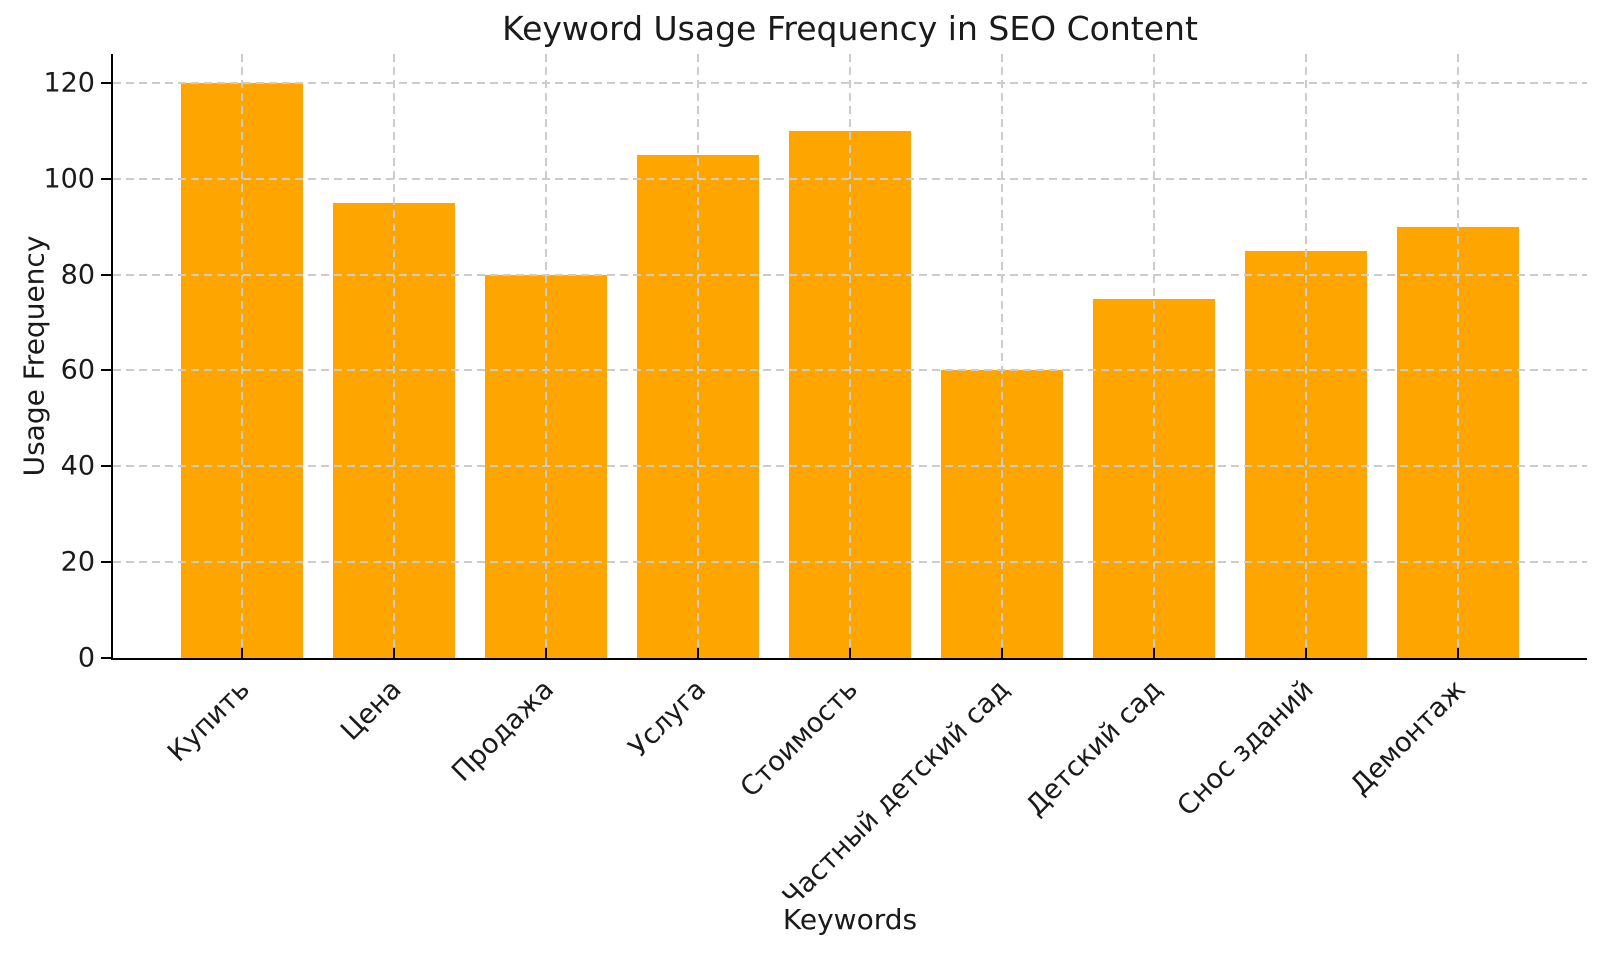 This screenshot has height=954, width=1600. What do you see at coordinates (372, 710) in the screenshot?
I see `x-tick-label-text: Цена` at bounding box center [372, 710].